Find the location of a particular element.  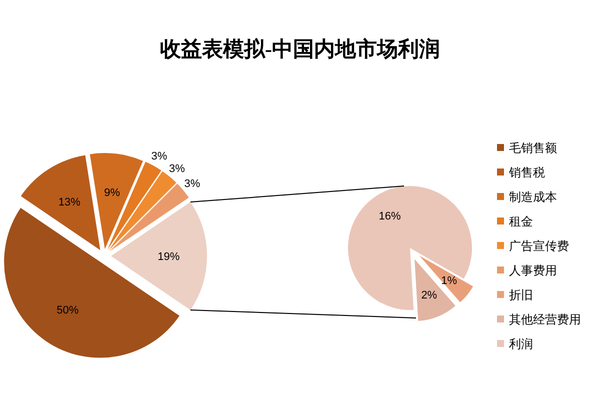

data-label: 50% is located at coordinates (67, 310).